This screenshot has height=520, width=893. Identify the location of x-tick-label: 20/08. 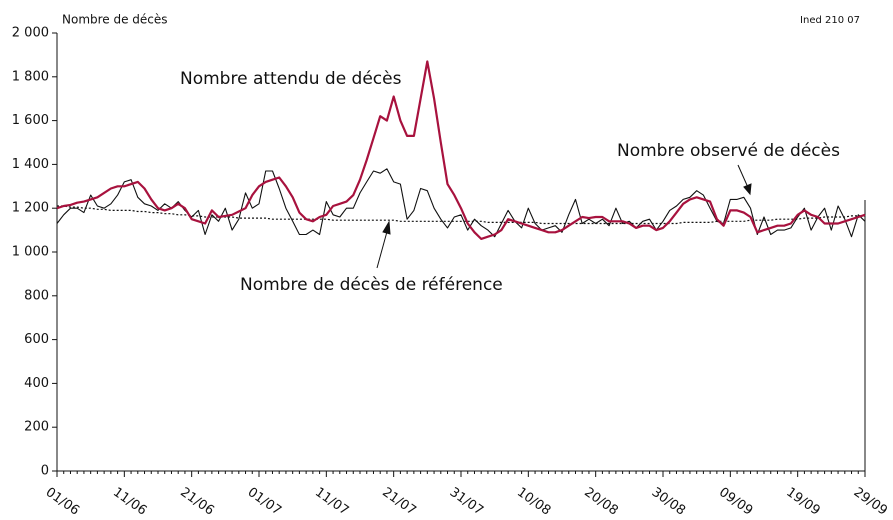
(600, 502).